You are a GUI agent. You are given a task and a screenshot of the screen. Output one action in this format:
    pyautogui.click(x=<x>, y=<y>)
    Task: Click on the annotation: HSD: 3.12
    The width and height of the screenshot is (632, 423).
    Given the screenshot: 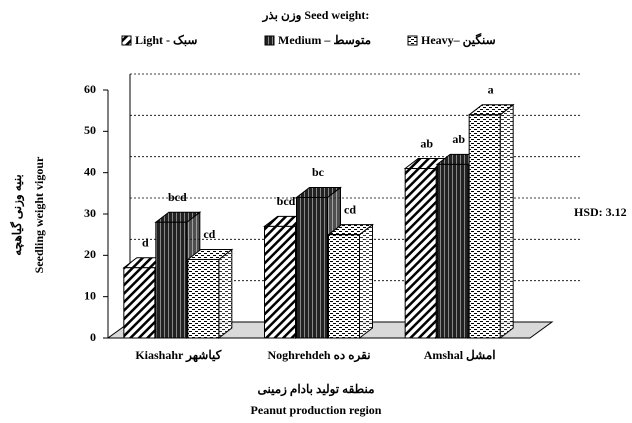 What is the action you would take?
    pyautogui.click(x=600, y=212)
    